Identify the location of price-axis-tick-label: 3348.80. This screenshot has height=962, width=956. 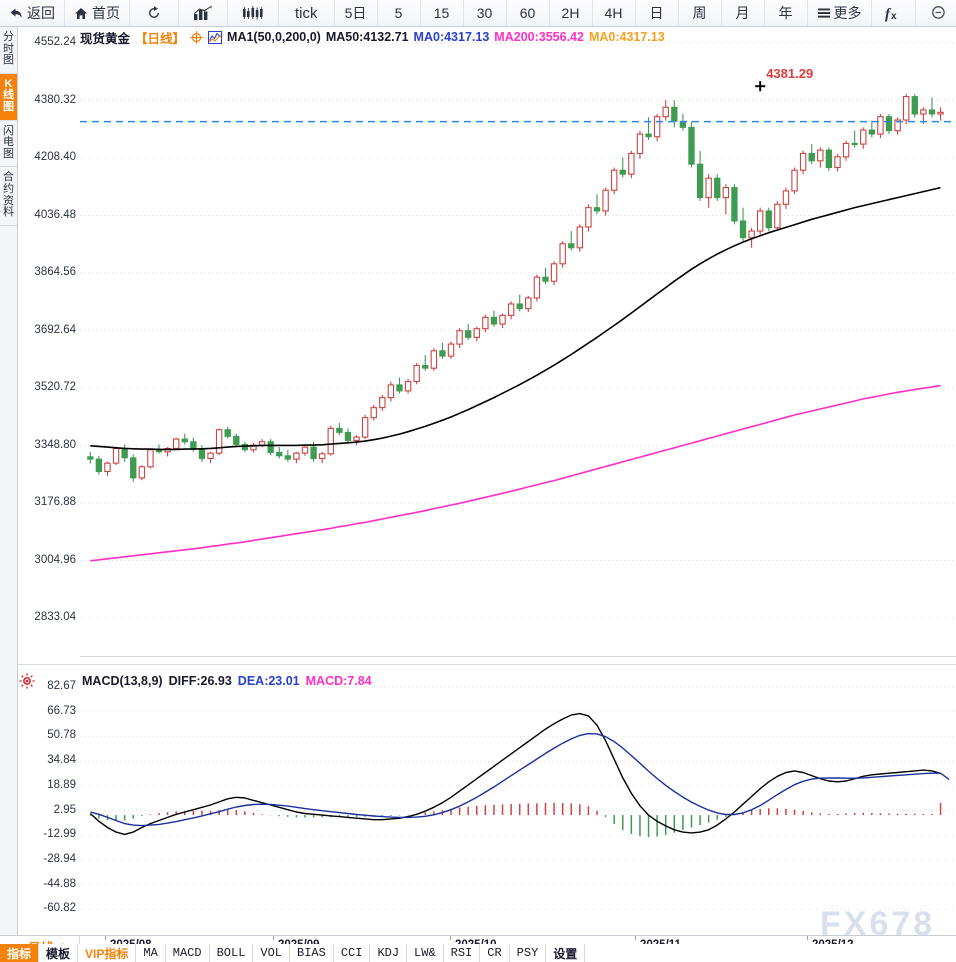
(55, 444).